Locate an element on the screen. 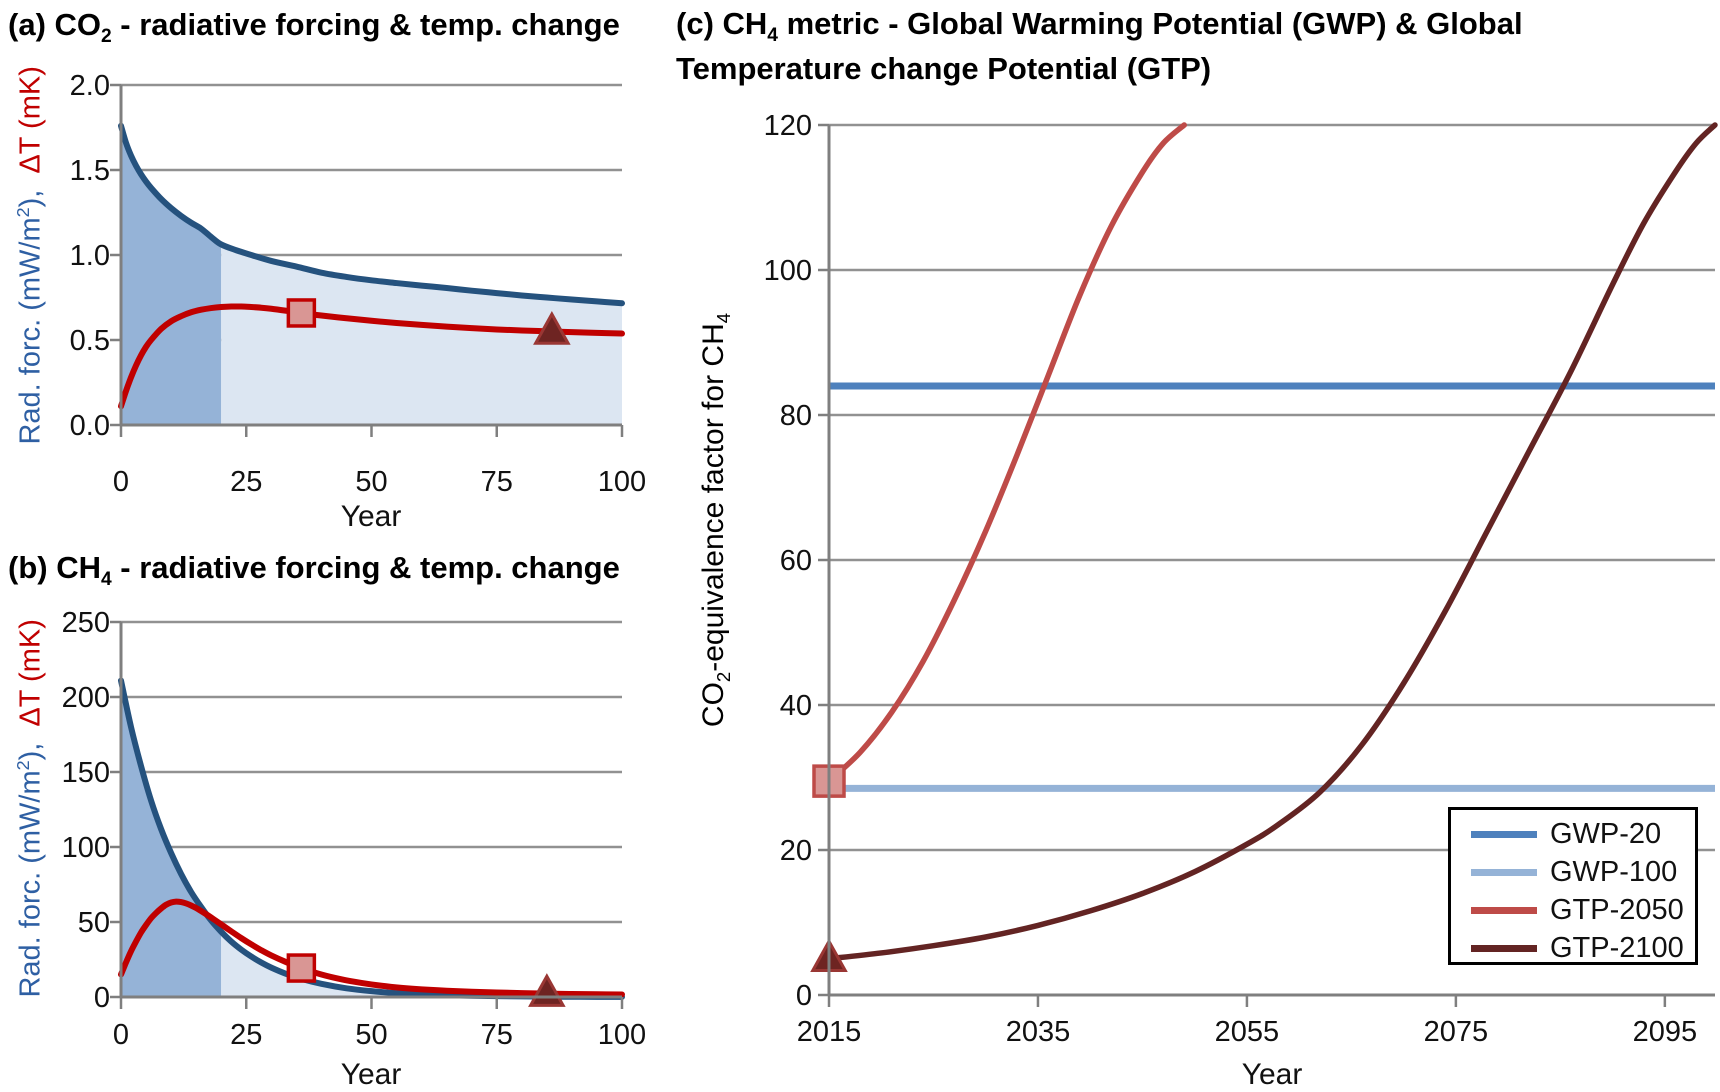  legend-item-gwp-100: GWP-100 is located at coordinates (1583, 872).